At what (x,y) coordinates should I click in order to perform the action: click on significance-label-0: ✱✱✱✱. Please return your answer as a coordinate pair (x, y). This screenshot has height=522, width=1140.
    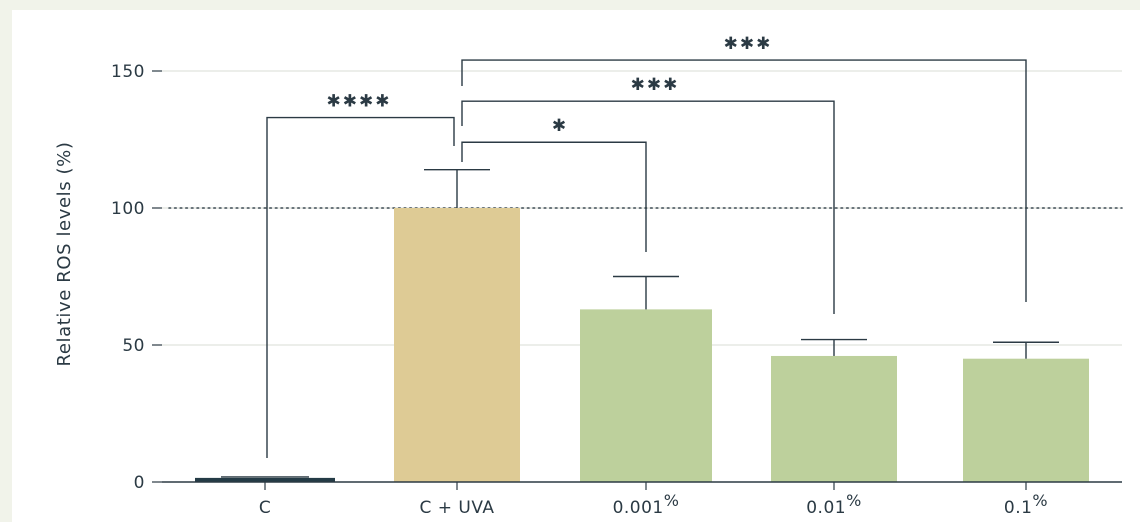
    Looking at the image, I should click on (359, 102).